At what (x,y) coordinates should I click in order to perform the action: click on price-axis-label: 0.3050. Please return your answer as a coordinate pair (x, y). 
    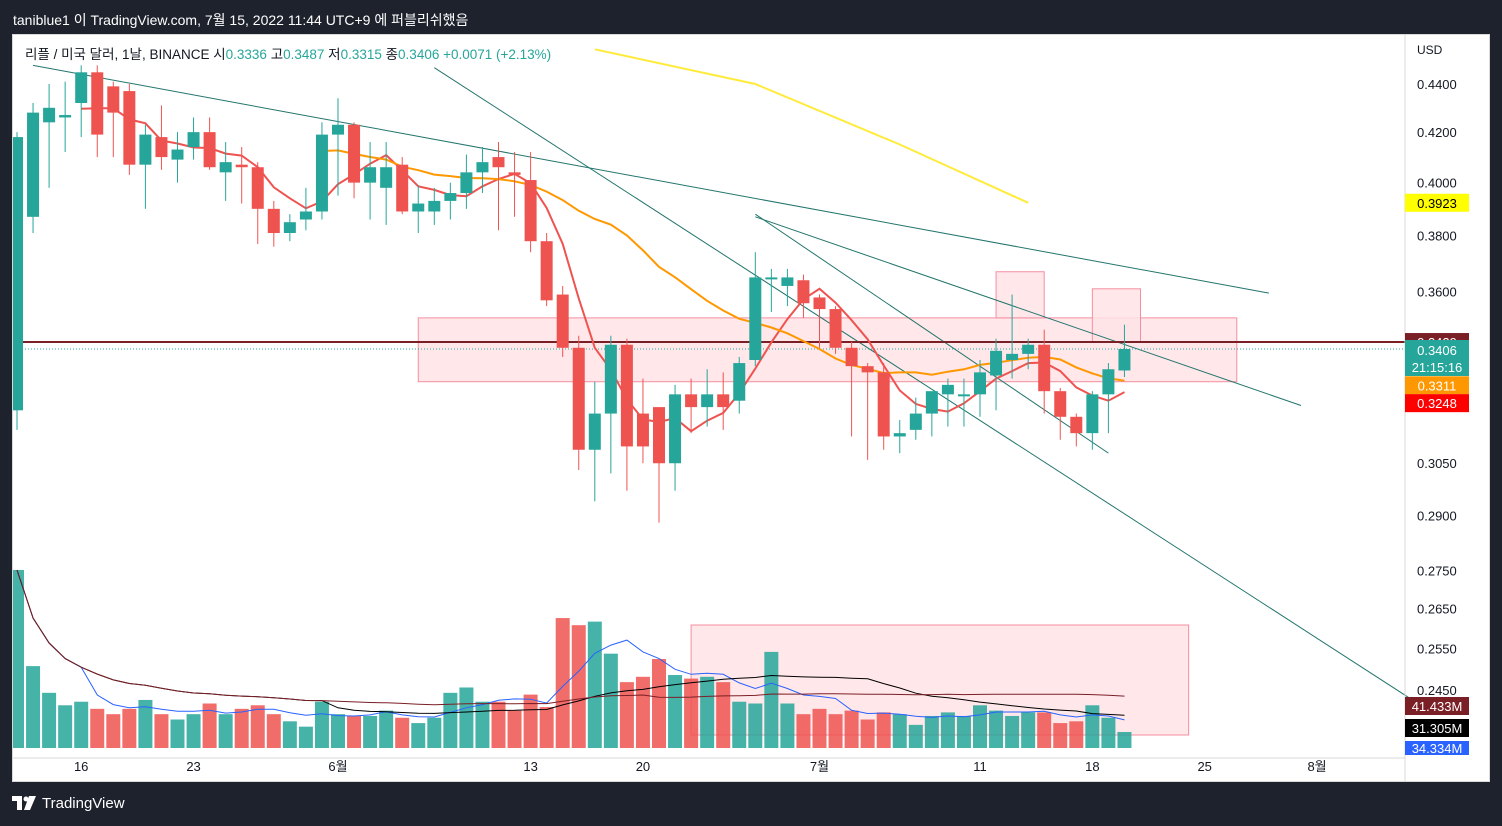
    Looking at the image, I should click on (1437, 463).